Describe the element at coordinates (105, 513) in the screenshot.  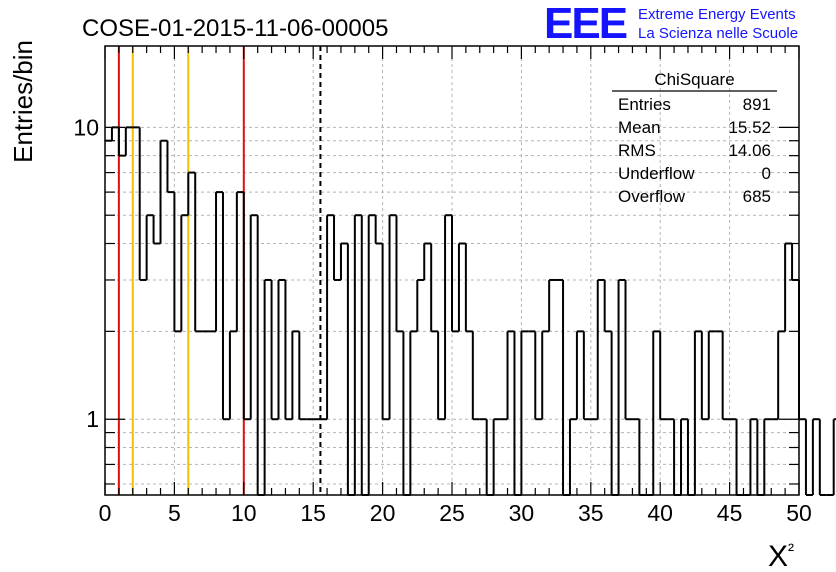
I see `x-tick-label: 0` at that location.